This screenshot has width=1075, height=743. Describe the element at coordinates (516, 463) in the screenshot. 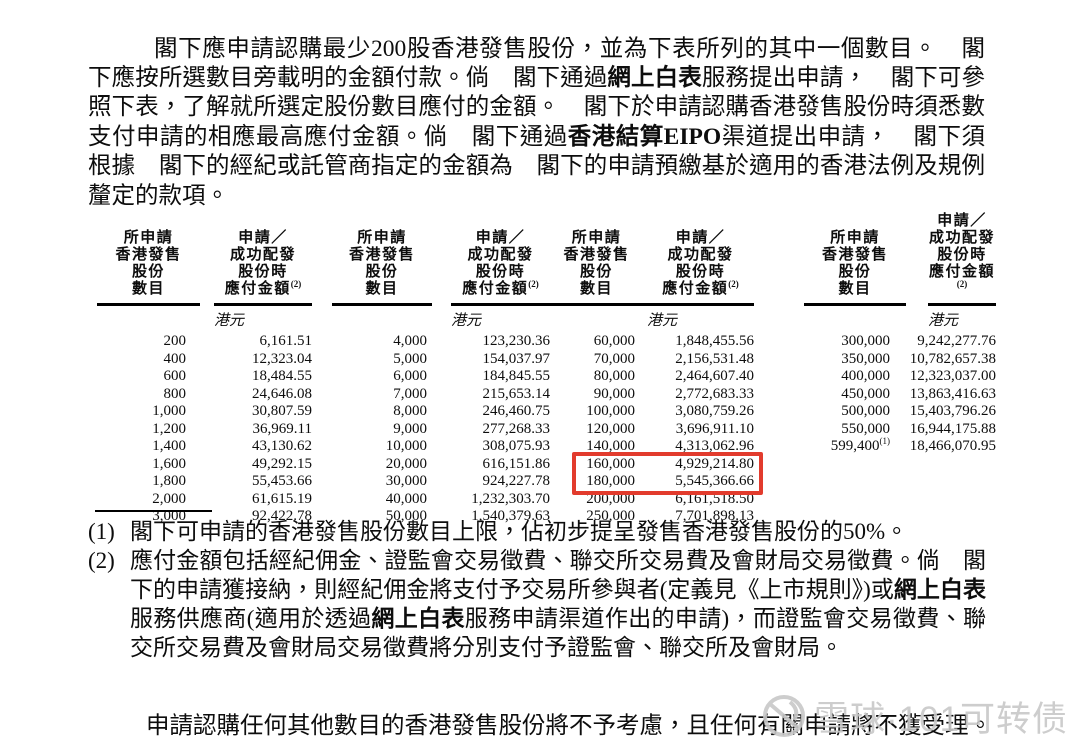

I see `amount-cell: 616,151.86` at that location.